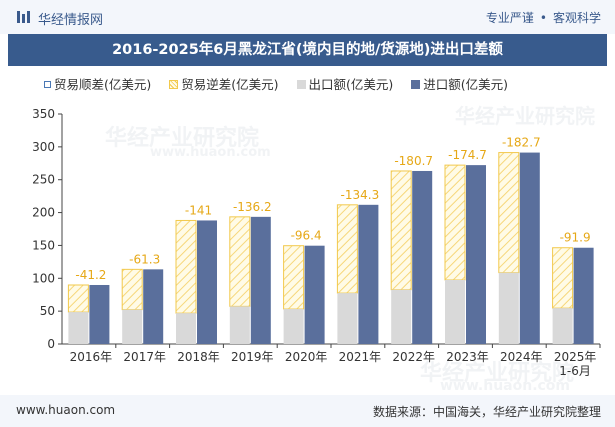  I want to click on legend-surplus-swatch, so click(47, 84).